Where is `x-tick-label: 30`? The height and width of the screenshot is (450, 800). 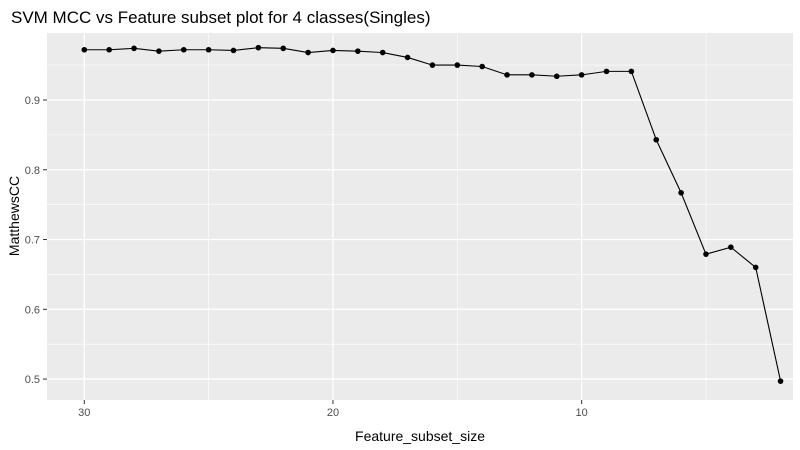
x-tick-label: 30 is located at coordinates (84, 413).